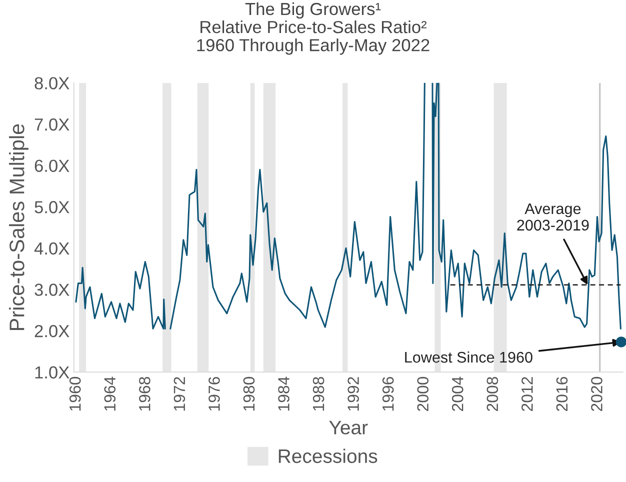 The image size is (626, 482). I want to click on y-tick-label: 8.0X, so click(52, 83).